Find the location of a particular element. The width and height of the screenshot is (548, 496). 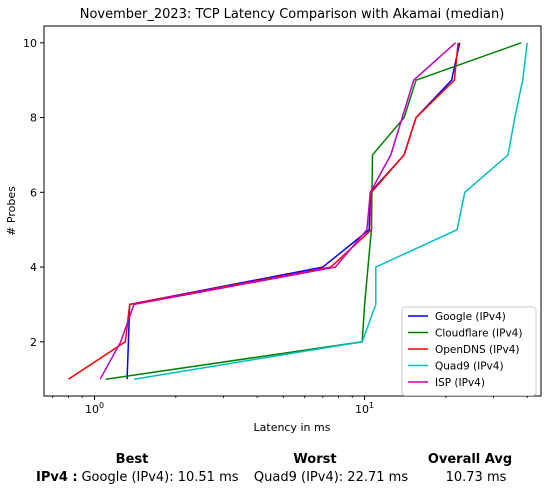

worst-header: Worst is located at coordinates (315, 459).